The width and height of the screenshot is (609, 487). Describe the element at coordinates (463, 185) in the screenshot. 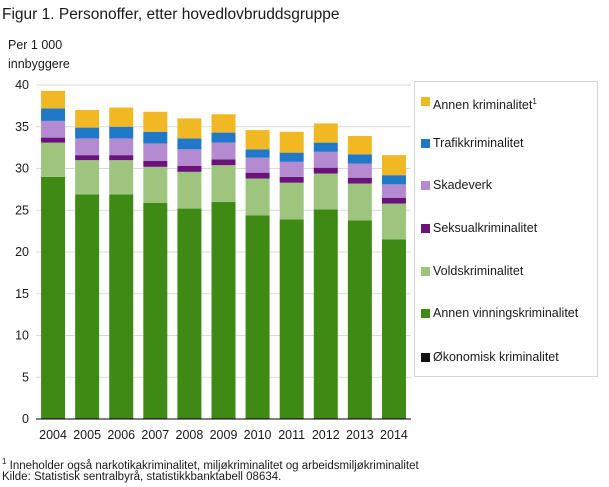

I see `legend-label-skadeverk: Skadeverk` at that location.